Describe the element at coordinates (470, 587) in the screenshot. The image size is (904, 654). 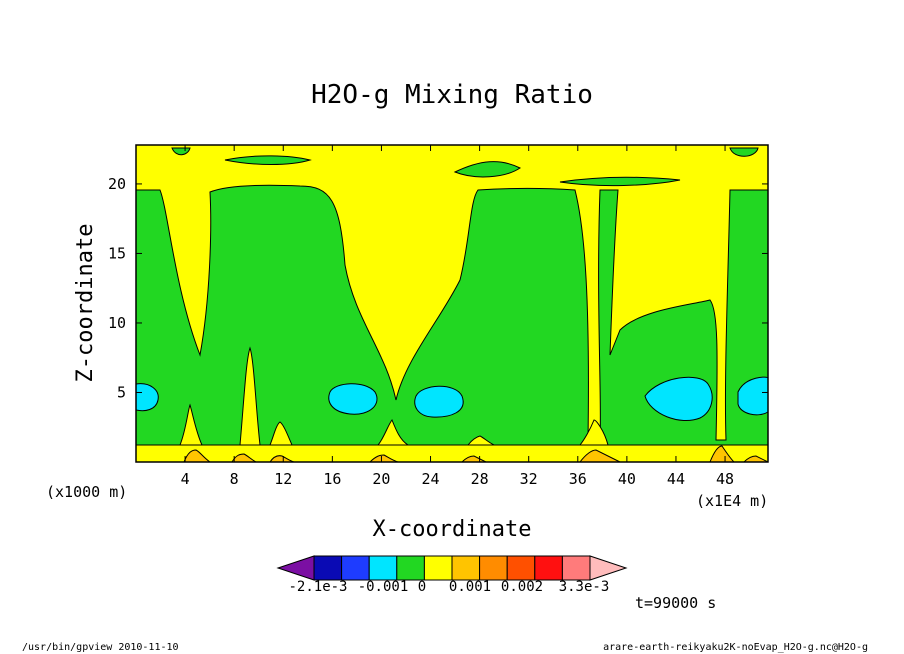
I see `colorbar-label: 0.001` at that location.